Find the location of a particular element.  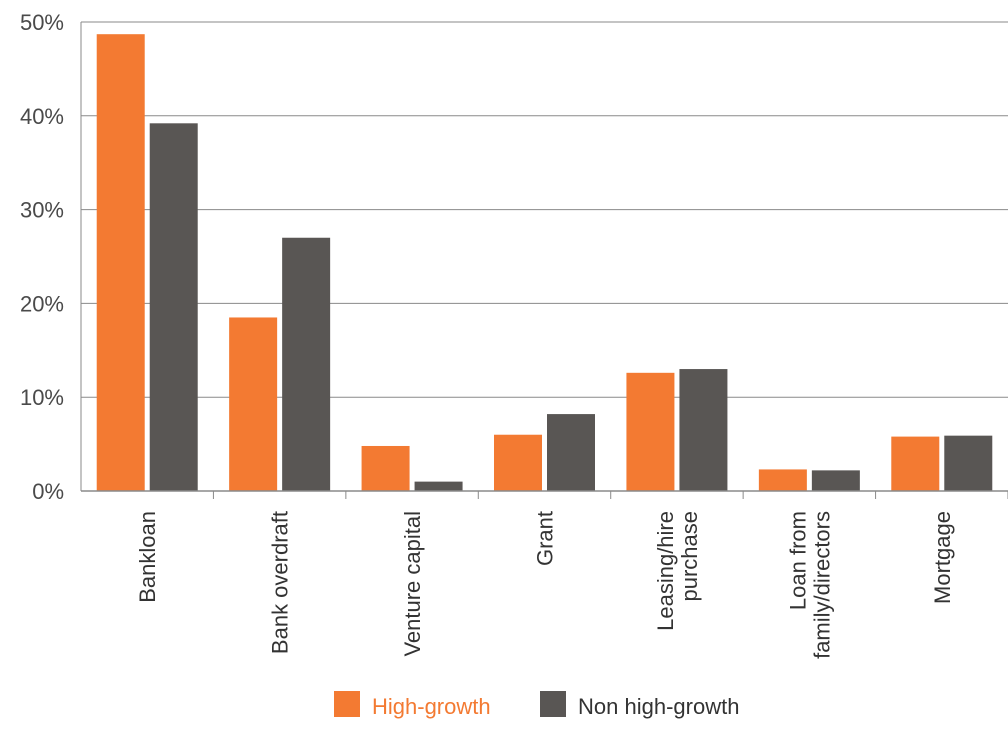

y-tick-label: 50% is located at coordinates (42, 22).